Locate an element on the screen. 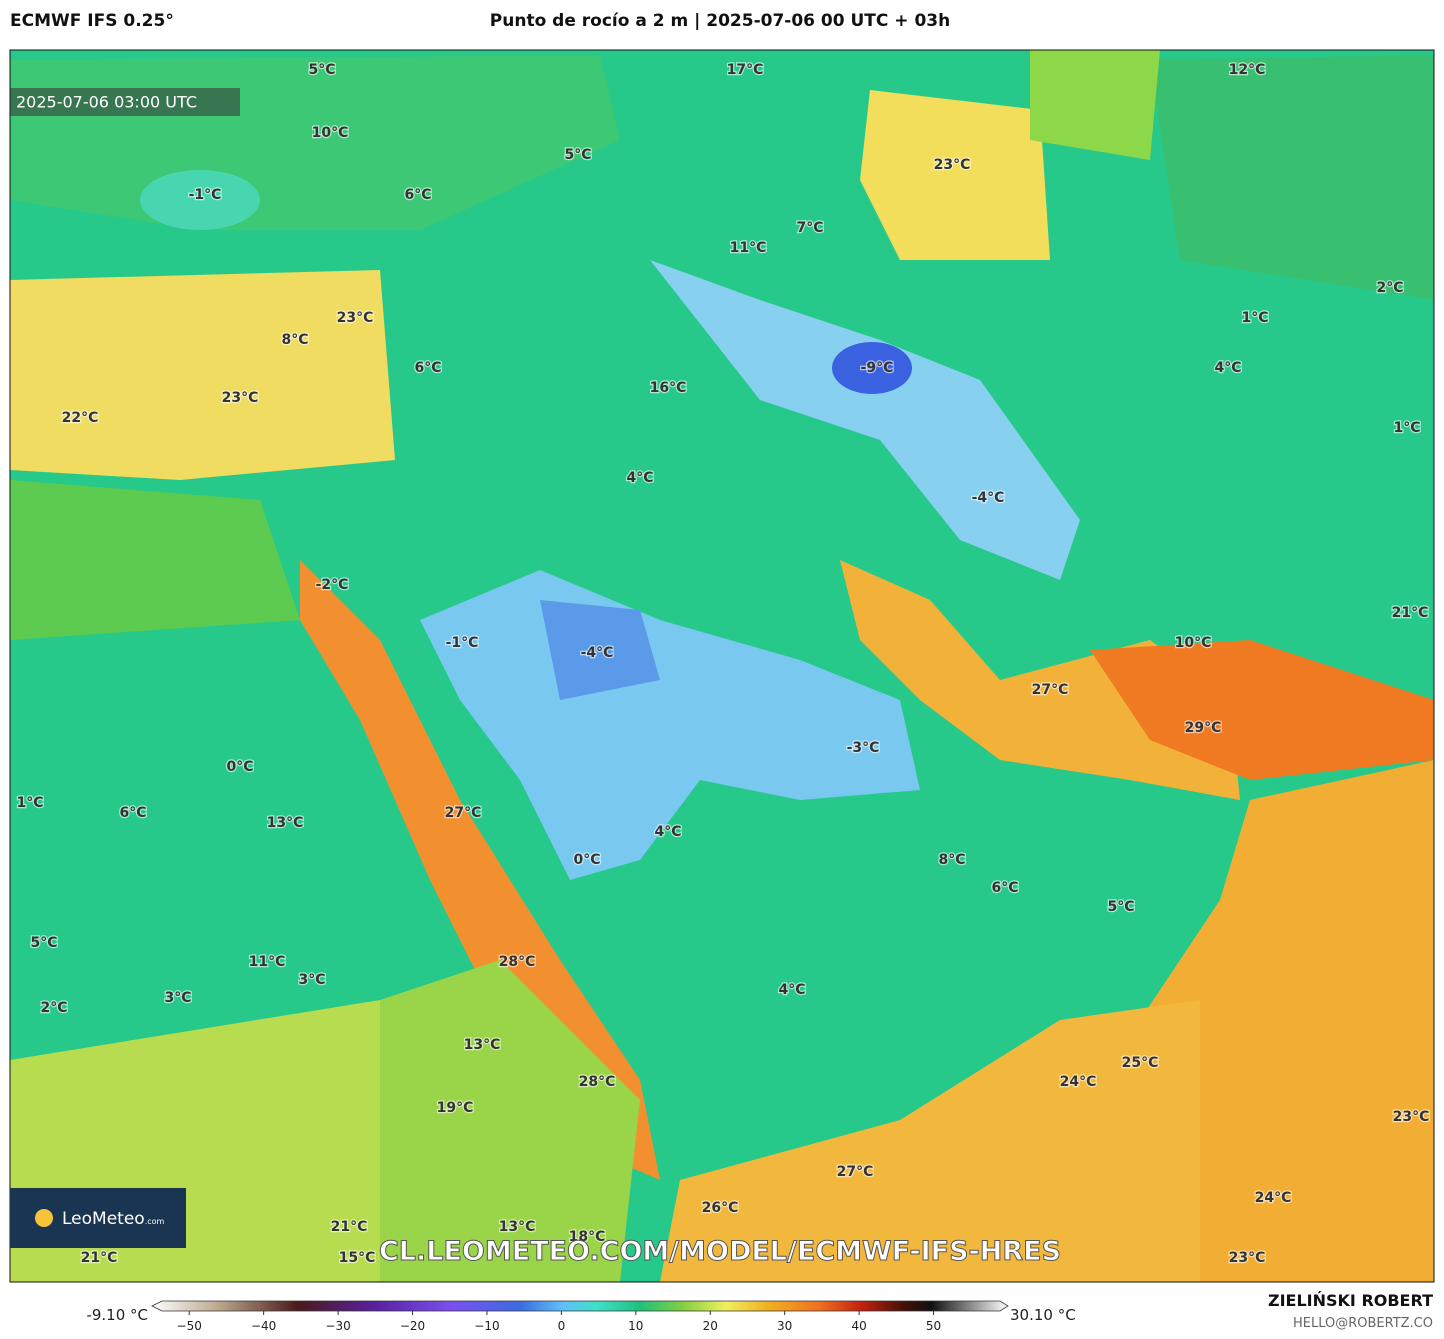 The image size is (1444, 1339). colorbar-tick-label: −10 is located at coordinates (486, 1326).